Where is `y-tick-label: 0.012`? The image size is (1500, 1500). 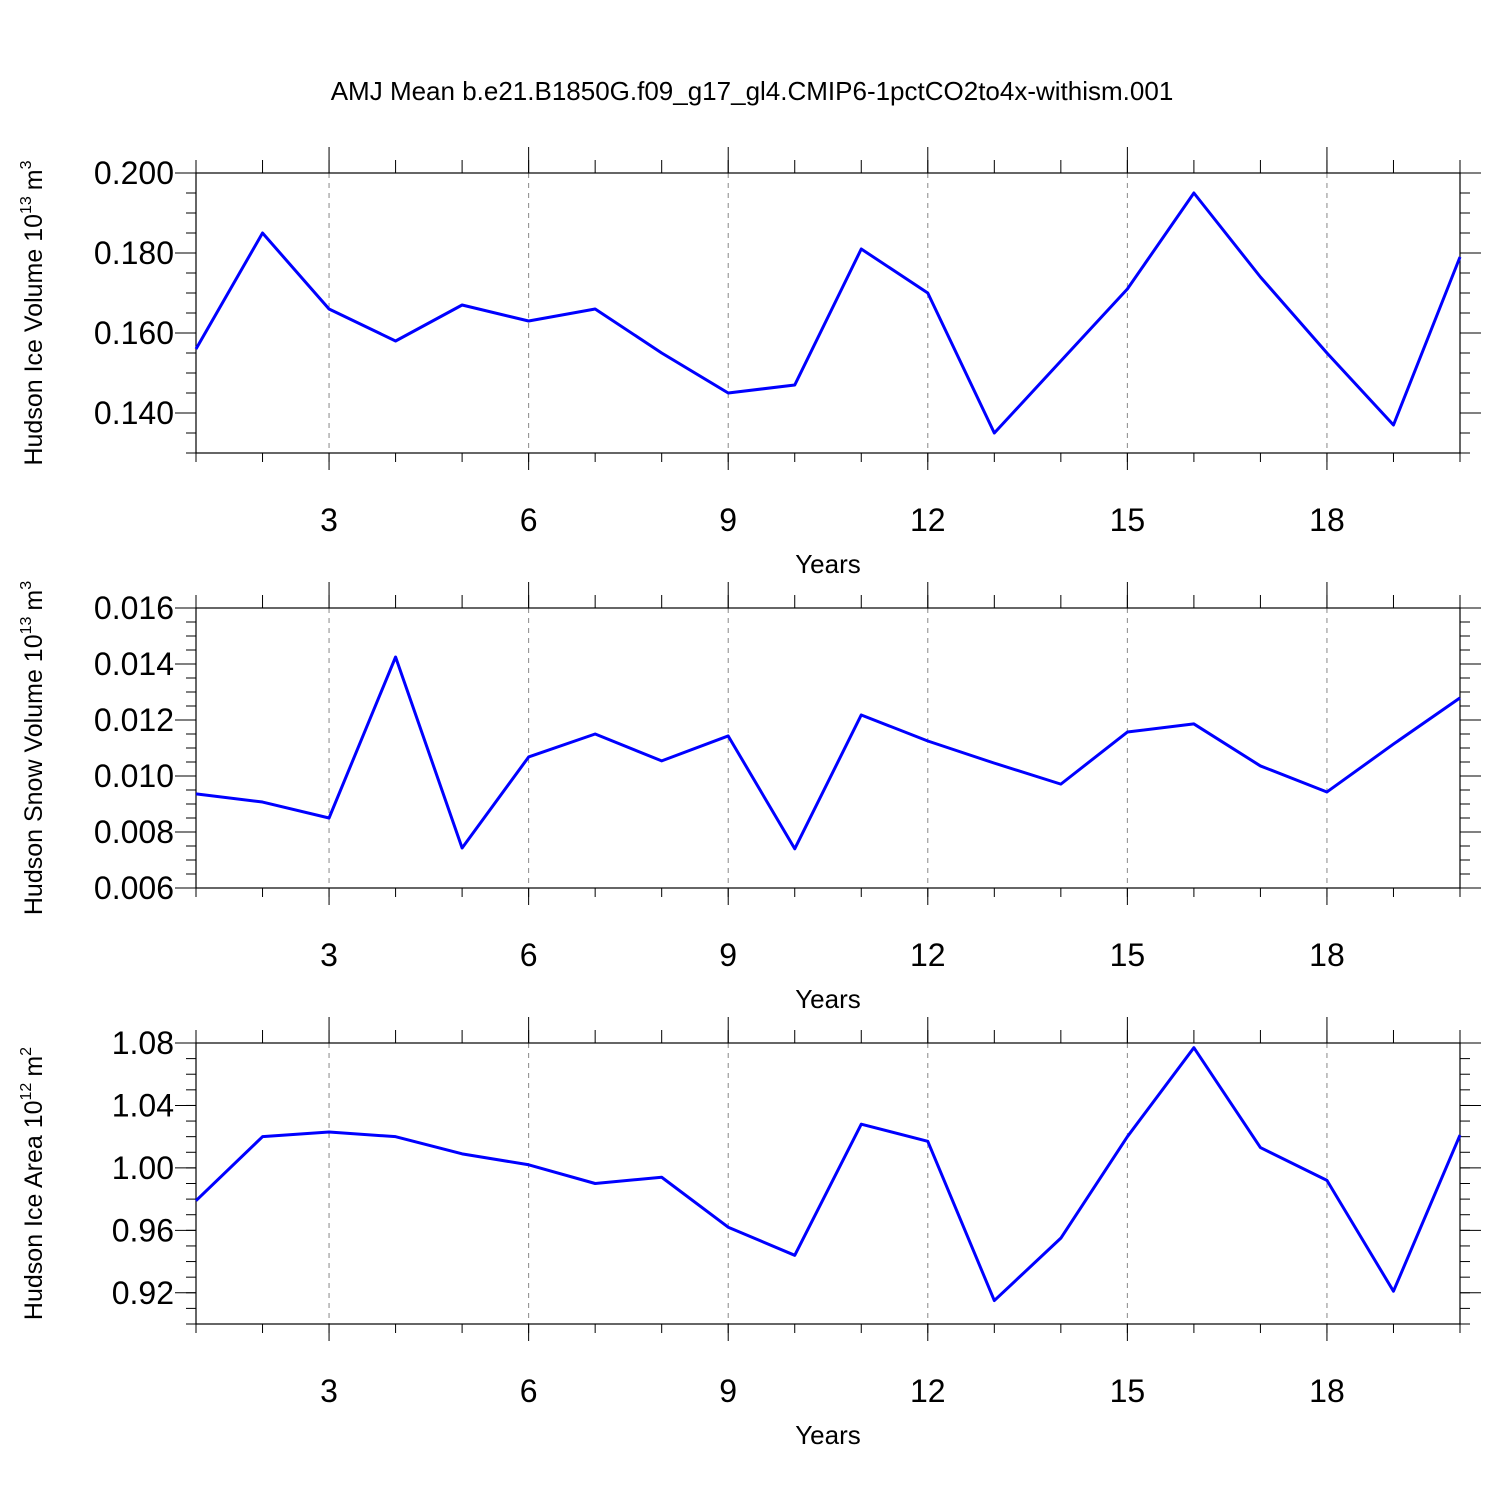 y-tick-label: 0.012 is located at coordinates (134, 720).